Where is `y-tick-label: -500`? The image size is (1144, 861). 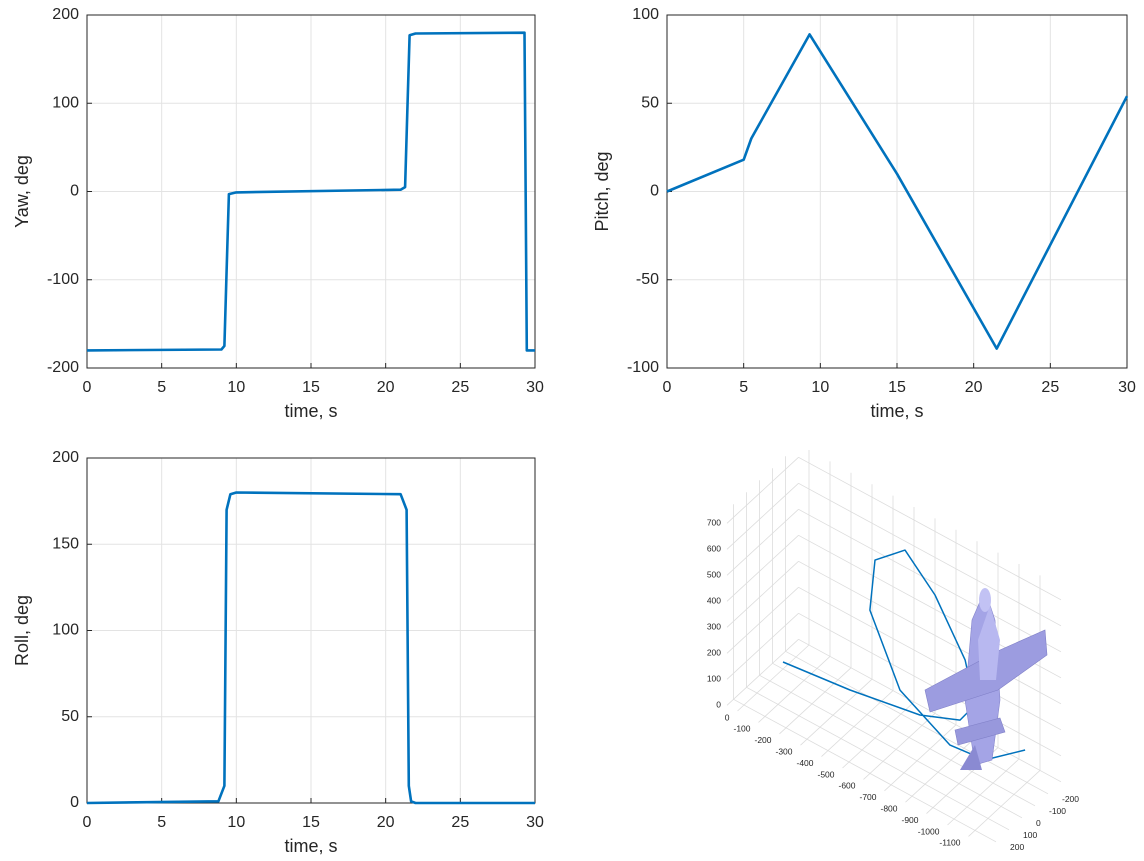
y-tick-label: -500 is located at coordinates (825, 774).